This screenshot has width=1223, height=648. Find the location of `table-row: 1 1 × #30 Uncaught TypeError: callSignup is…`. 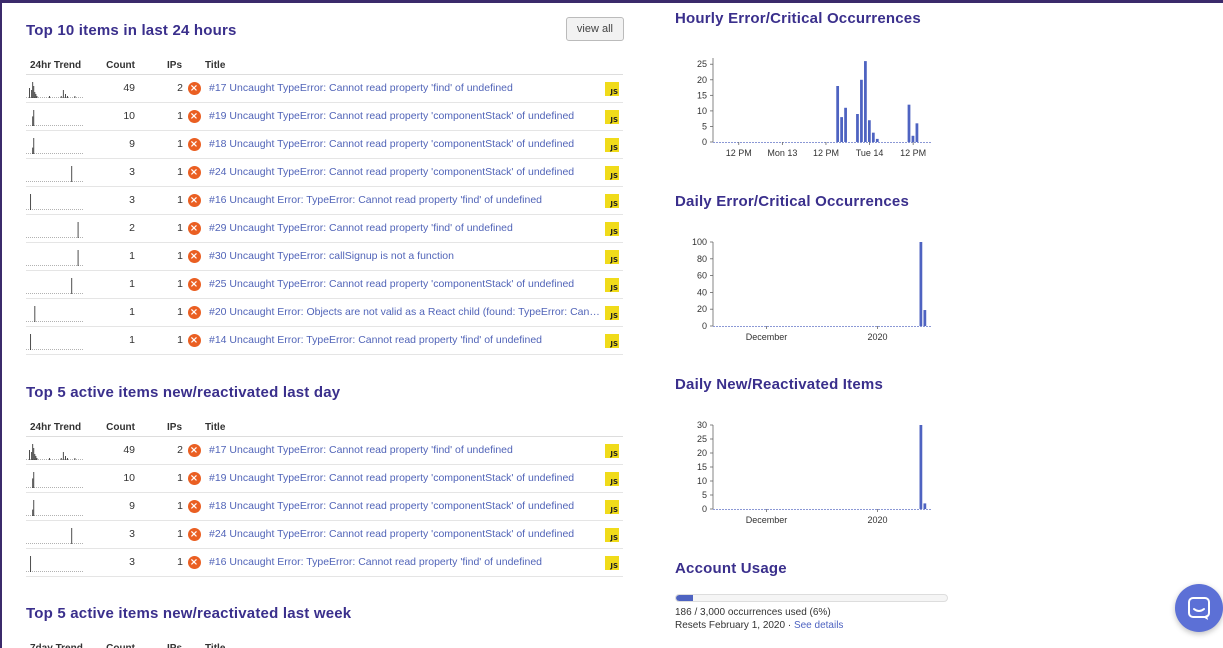

table-row: 1 1 × #30 Uncaught TypeError: callSignup is… is located at coordinates (324, 256).